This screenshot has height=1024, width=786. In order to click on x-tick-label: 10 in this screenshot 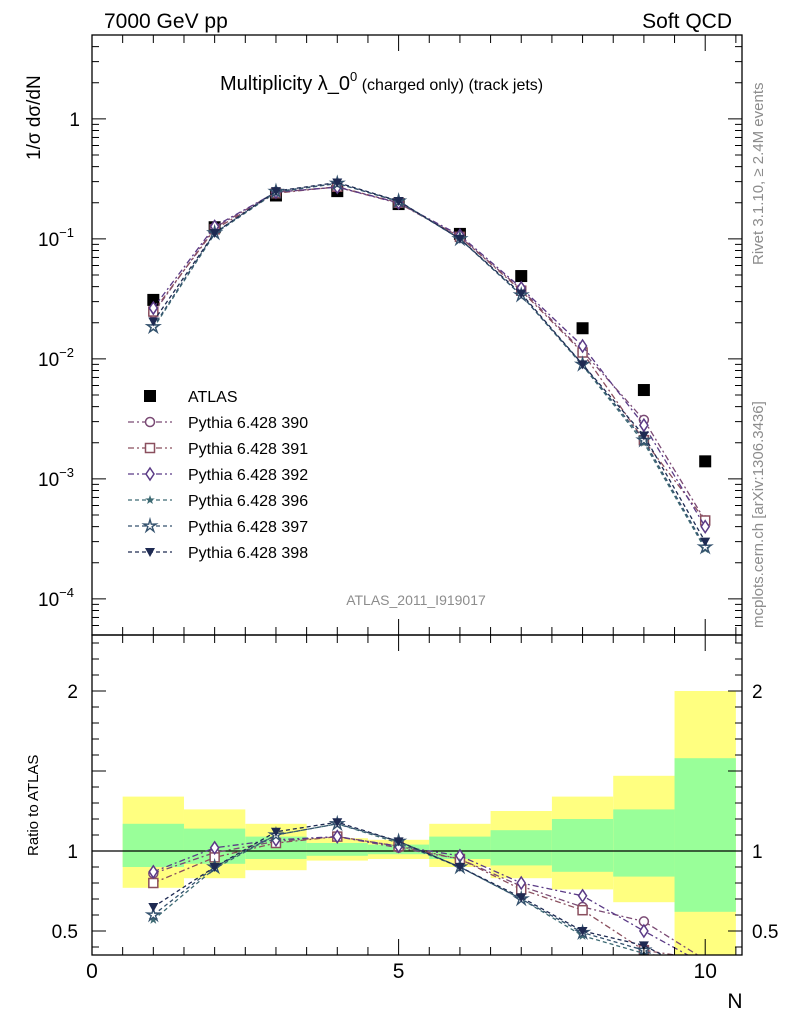, I will do `click(705, 971)`.